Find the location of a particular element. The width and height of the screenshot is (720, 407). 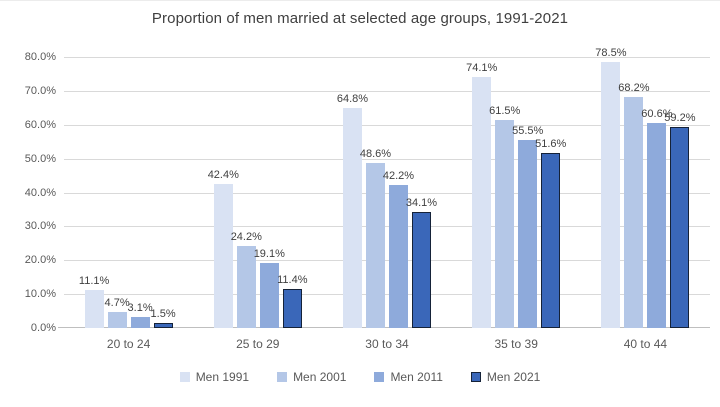

x-axis-category-label: 35 to 39 is located at coordinates (516, 344).